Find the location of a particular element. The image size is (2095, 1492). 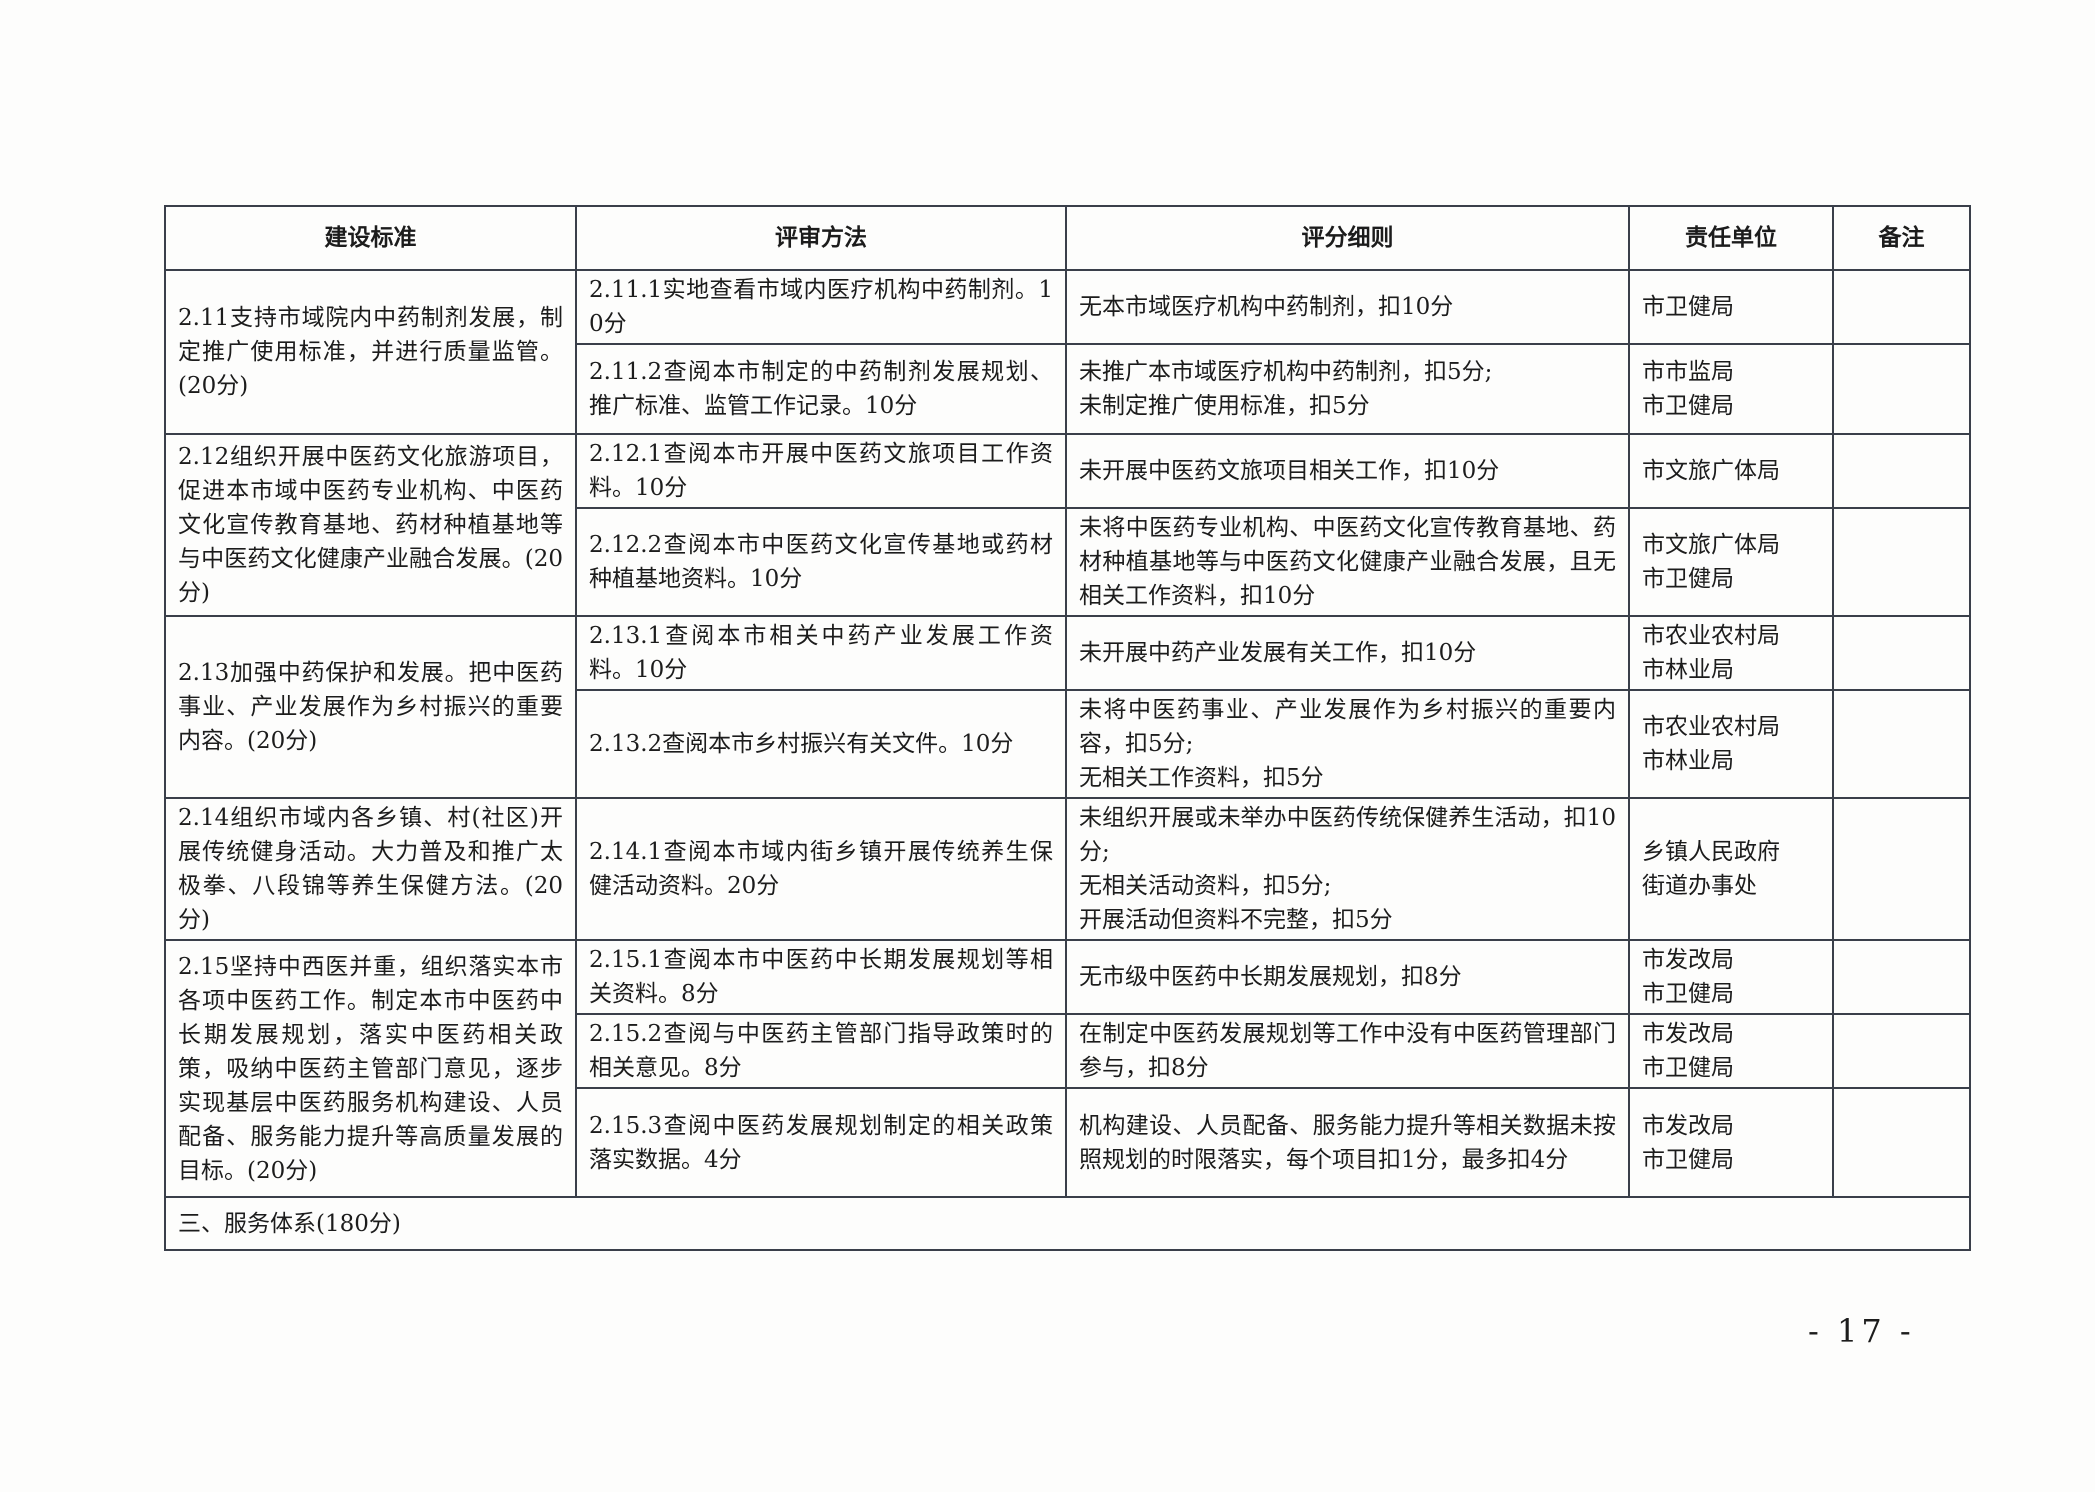

method-cell: 2.11.2查阅本市制定的中药制剂发展规划、推广标准、监管工作记录。10分 is located at coordinates (821, 389).